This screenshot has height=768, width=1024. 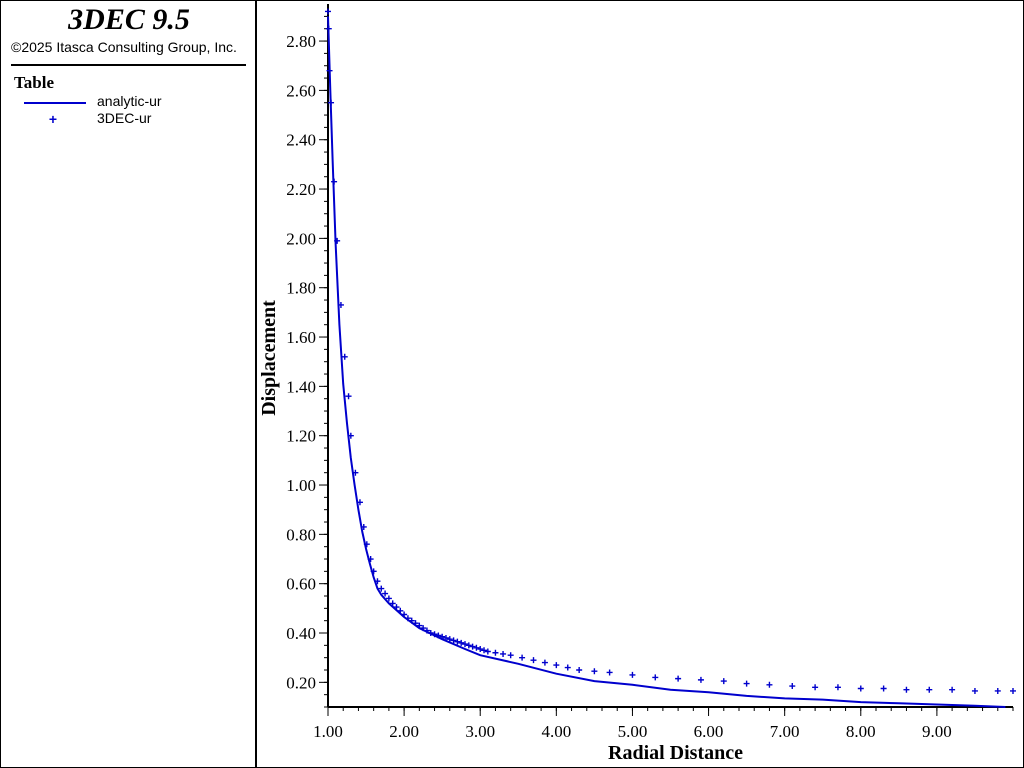 What do you see at coordinates (328, 731) in the screenshot?
I see `x-tick-label: 1.00` at bounding box center [328, 731].